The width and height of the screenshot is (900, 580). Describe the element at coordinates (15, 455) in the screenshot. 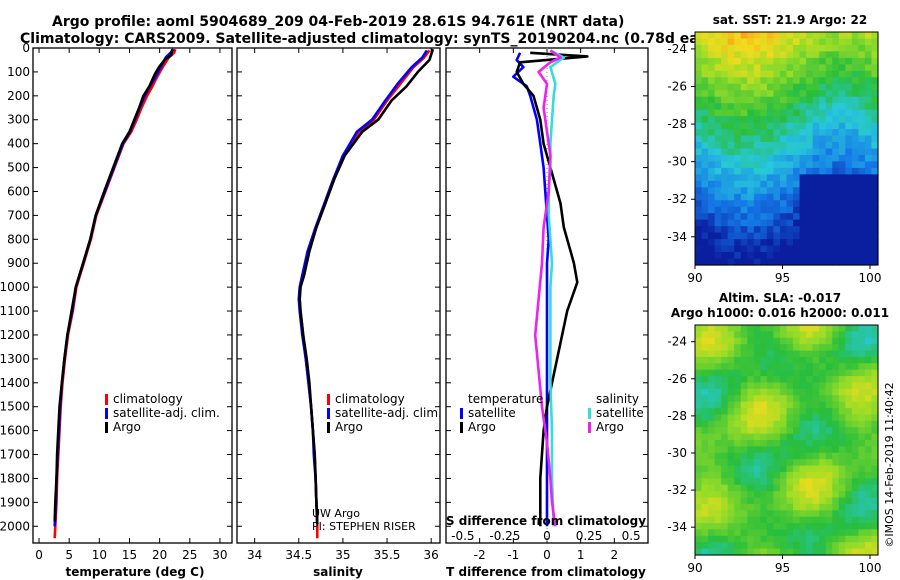

I see `ytick-label: 1700` at that location.